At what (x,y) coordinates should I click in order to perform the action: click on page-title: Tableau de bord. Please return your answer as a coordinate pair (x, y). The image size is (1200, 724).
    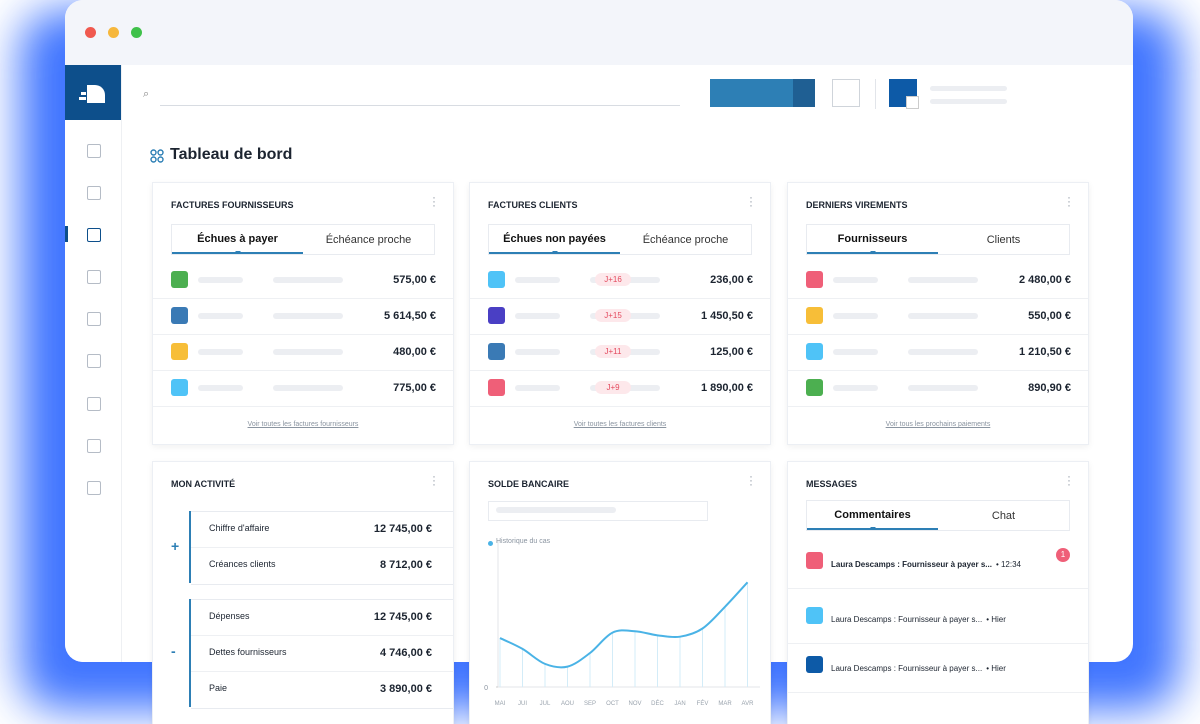
    Looking at the image, I should click on (231, 154).